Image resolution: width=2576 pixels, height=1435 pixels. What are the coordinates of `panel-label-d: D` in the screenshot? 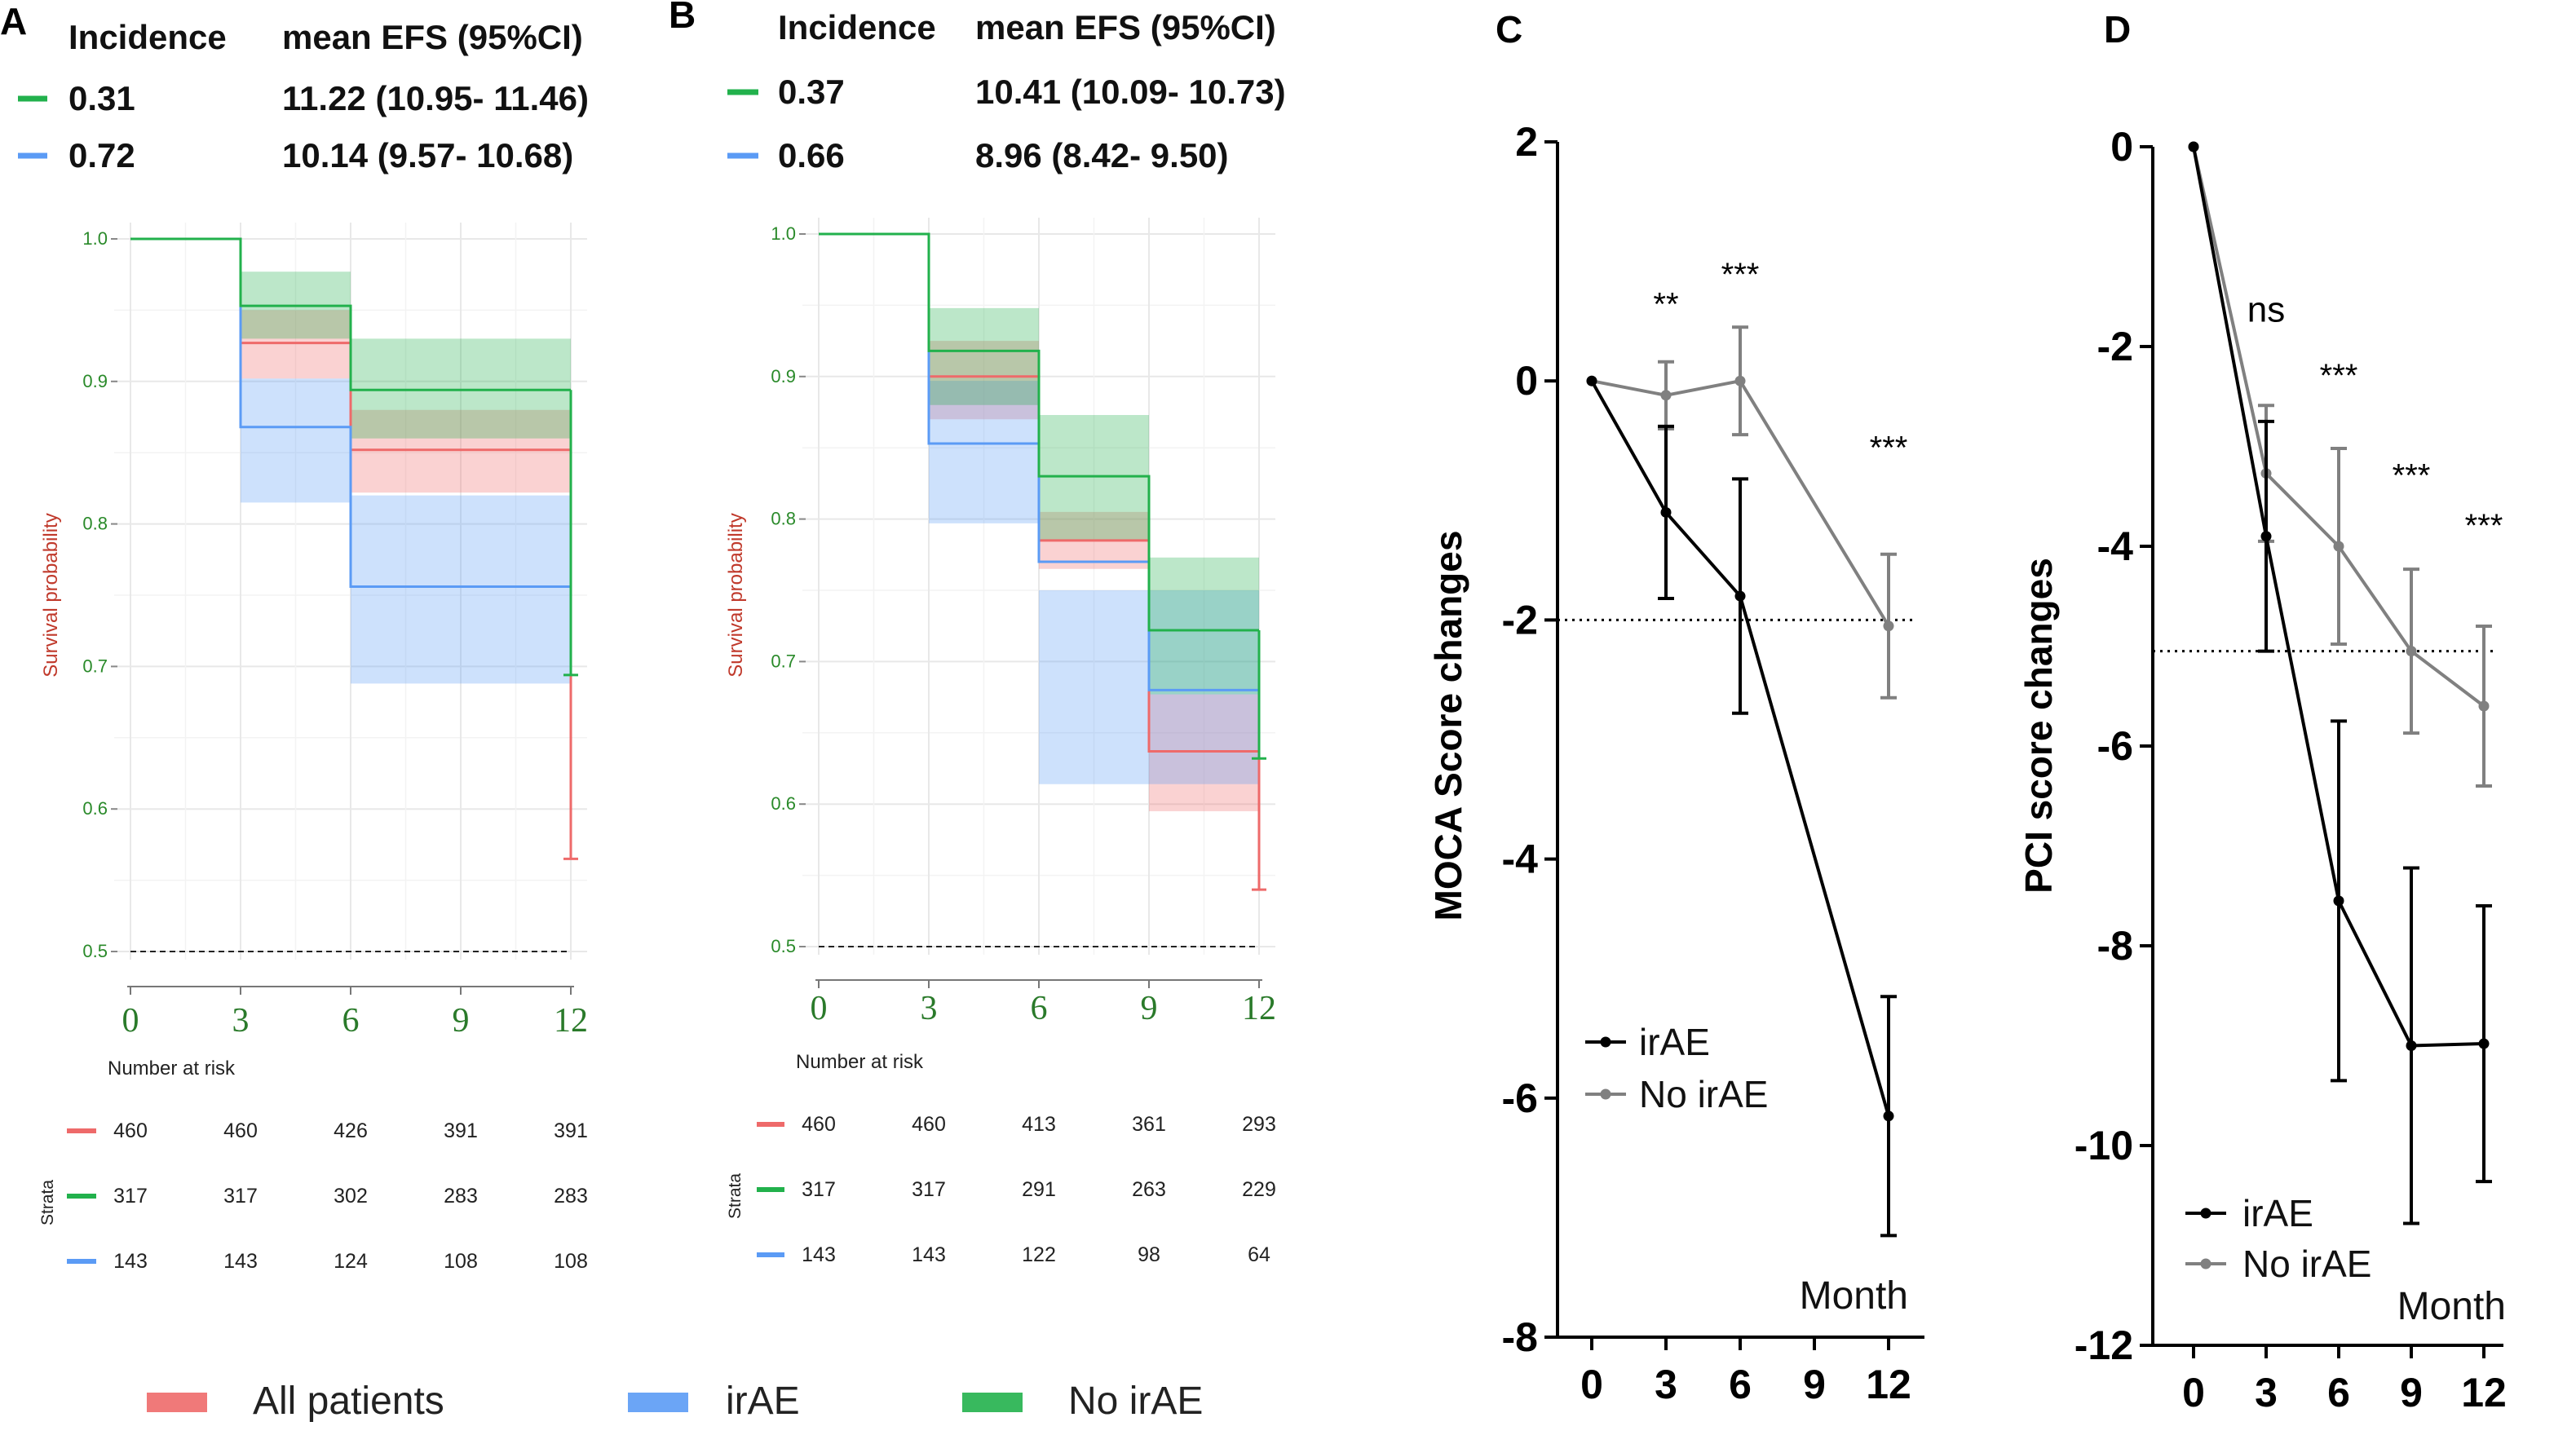 It's located at (2117, 29).